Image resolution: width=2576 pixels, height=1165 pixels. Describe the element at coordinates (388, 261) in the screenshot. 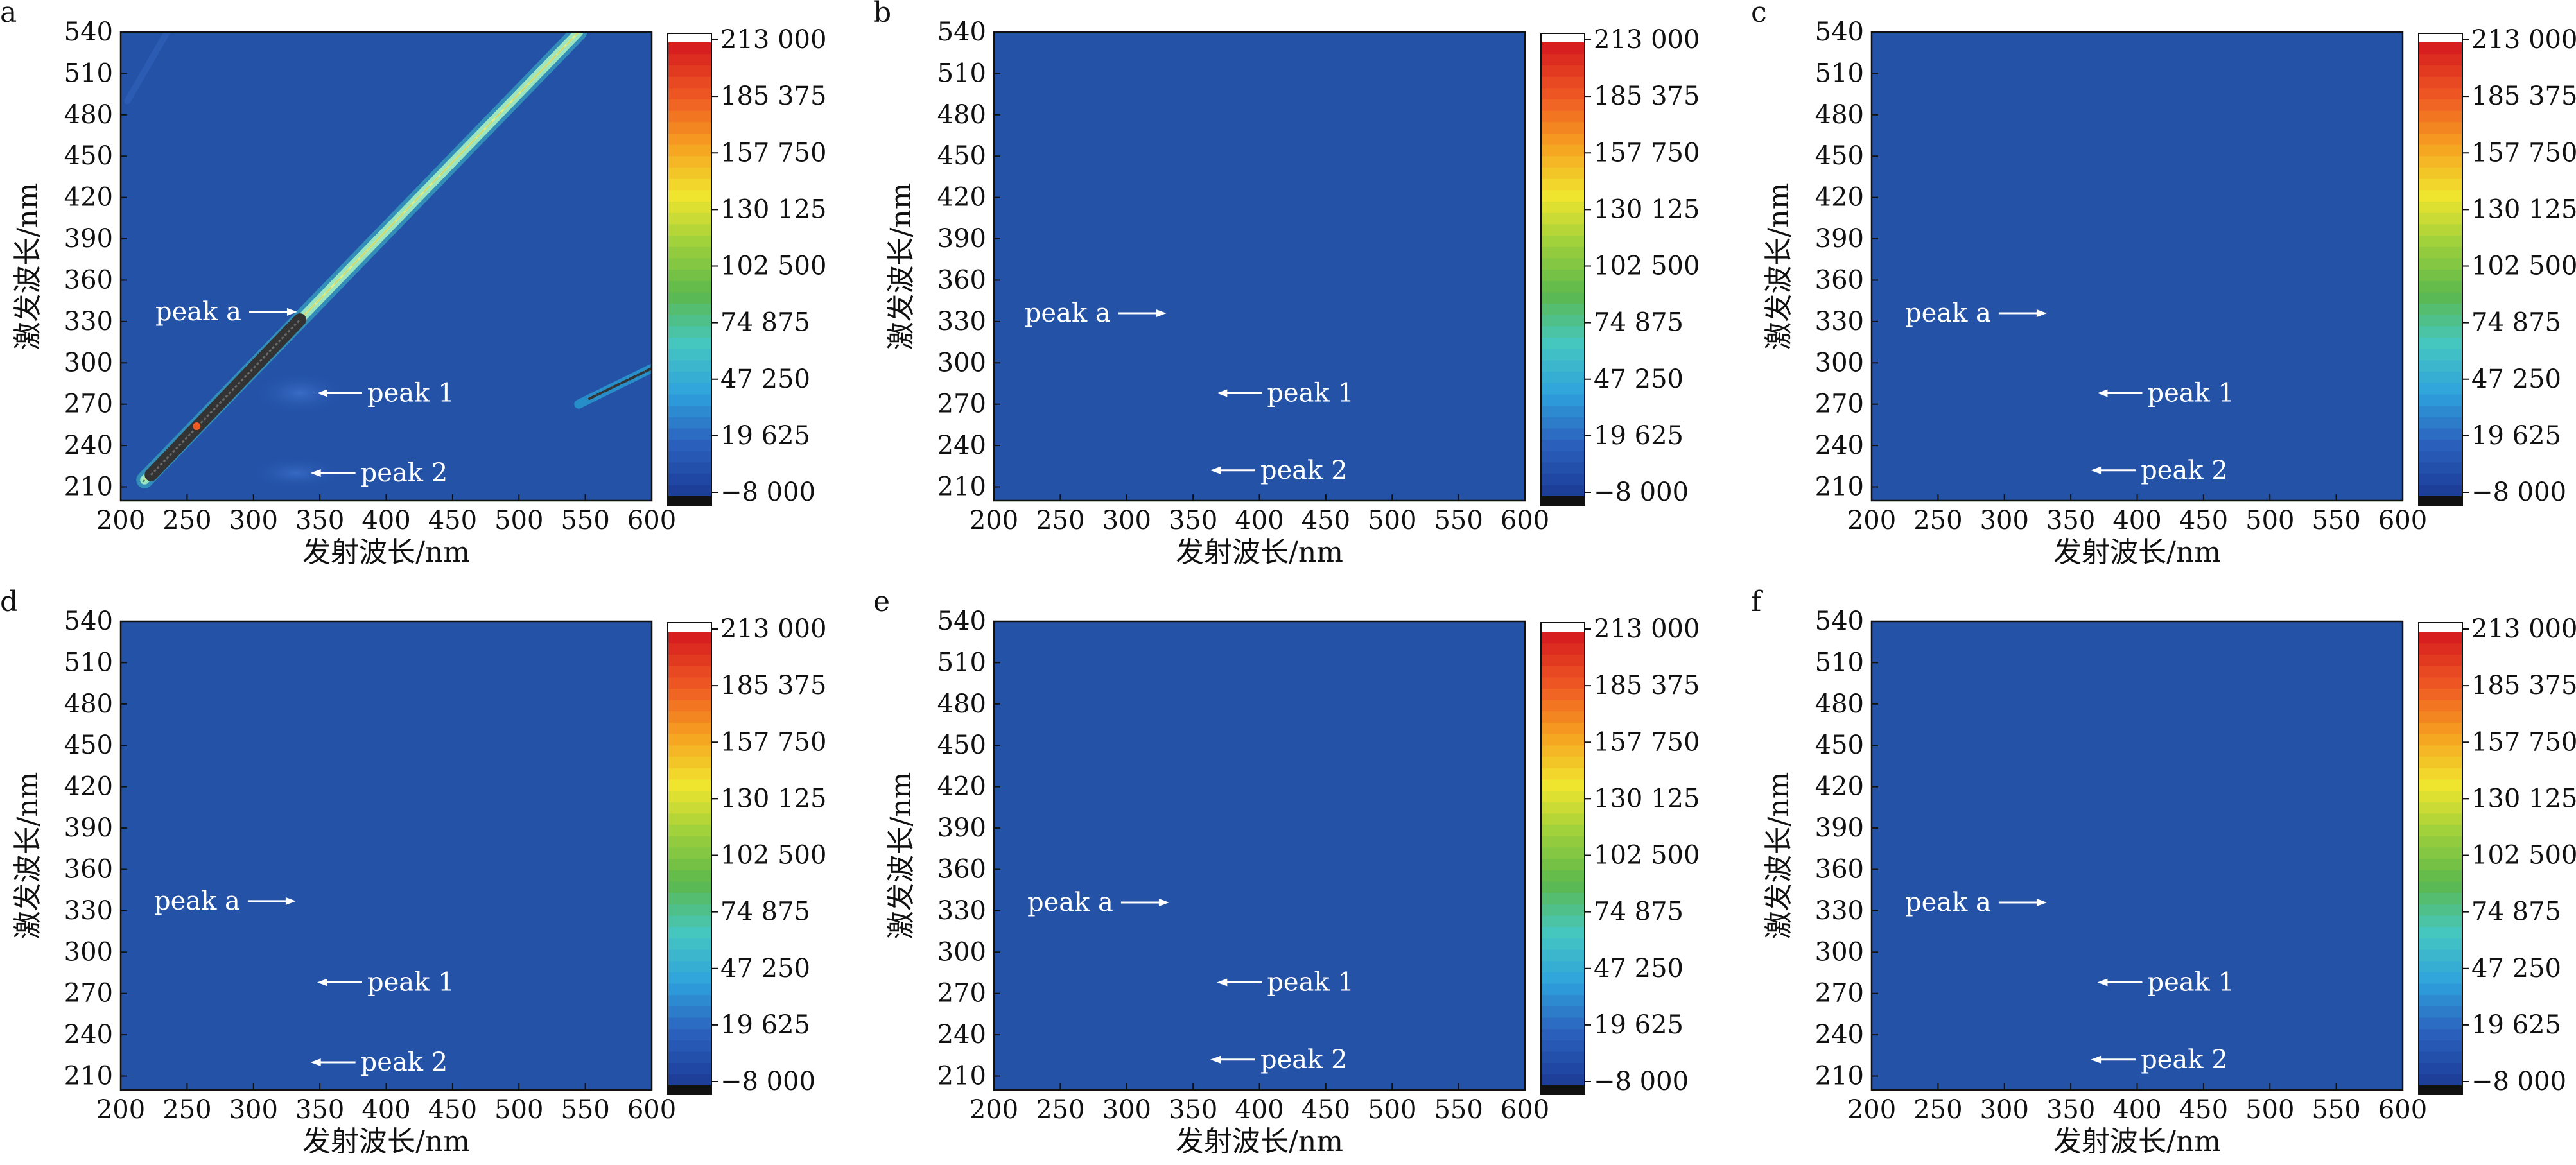

I see `plot-area` at that location.